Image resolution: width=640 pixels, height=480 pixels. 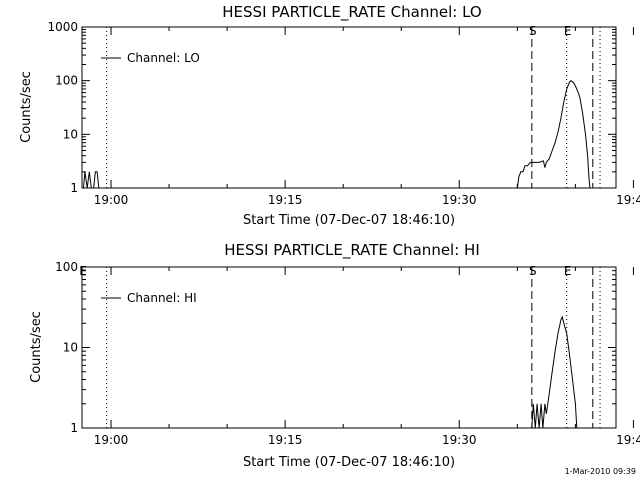 What do you see at coordinates (600, 471) in the screenshot?
I see `footer-timestamp: 1-Mar-2010 09:39` at bounding box center [600, 471].